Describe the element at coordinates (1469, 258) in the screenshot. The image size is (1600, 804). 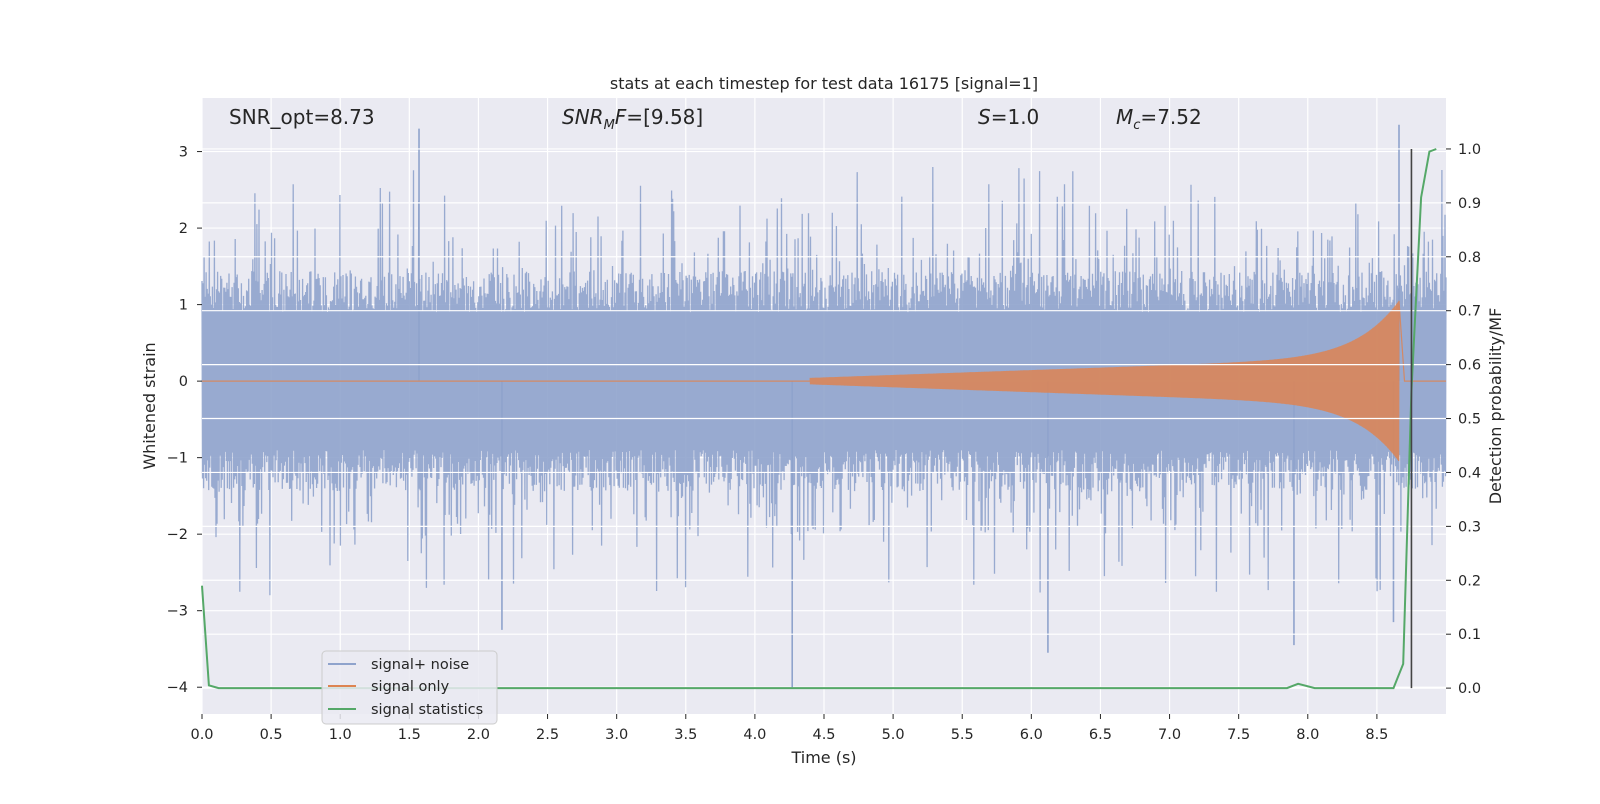
I see `y-right-tick-label: 0.8` at that location.